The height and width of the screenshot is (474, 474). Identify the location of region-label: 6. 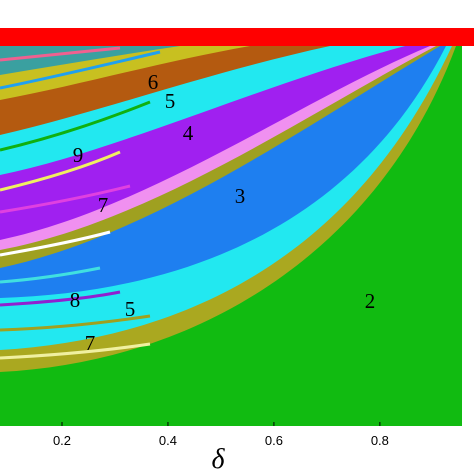
(153, 82).